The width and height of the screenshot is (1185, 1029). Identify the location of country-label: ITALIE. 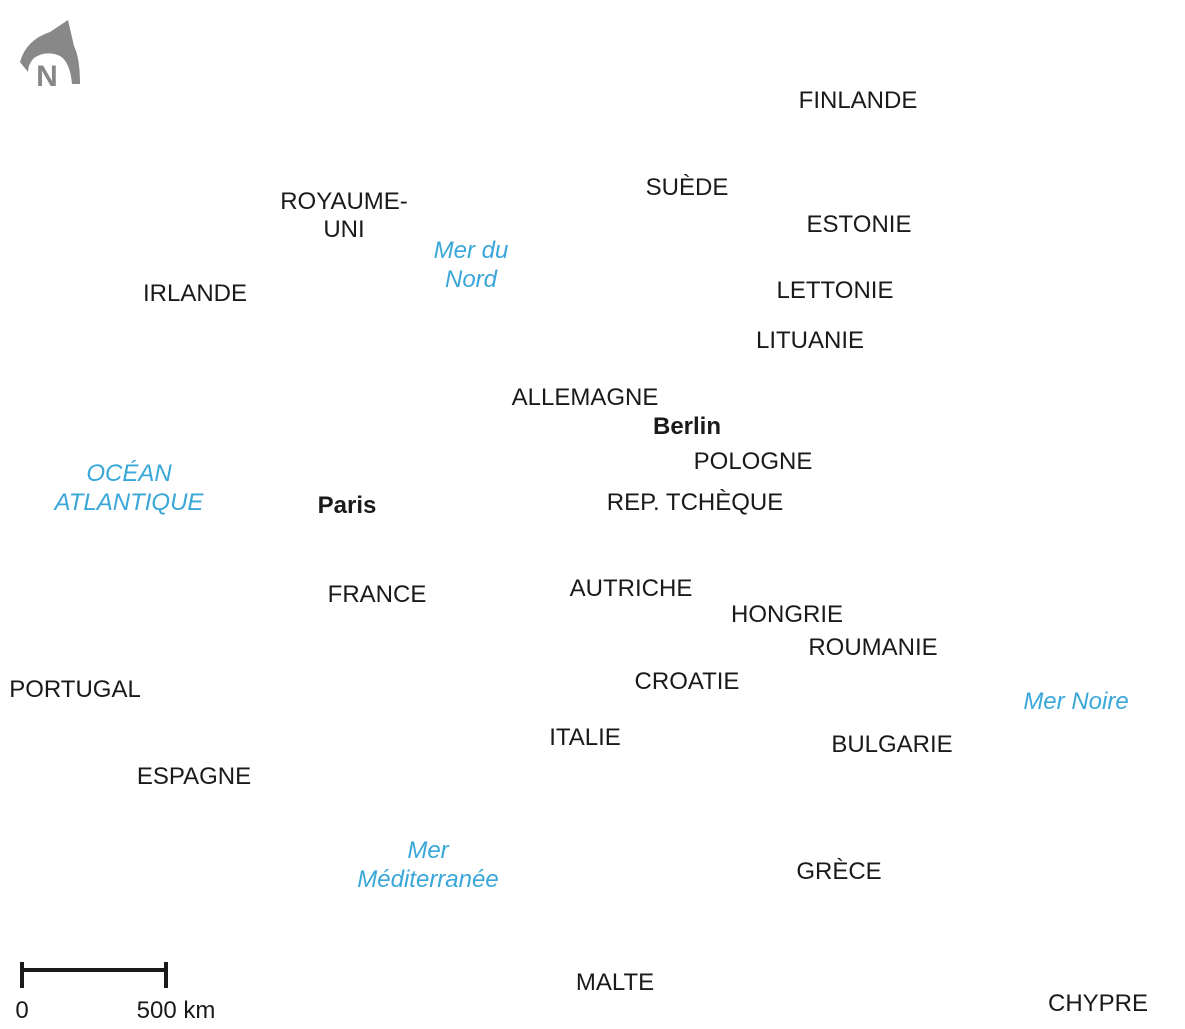
(585, 737).